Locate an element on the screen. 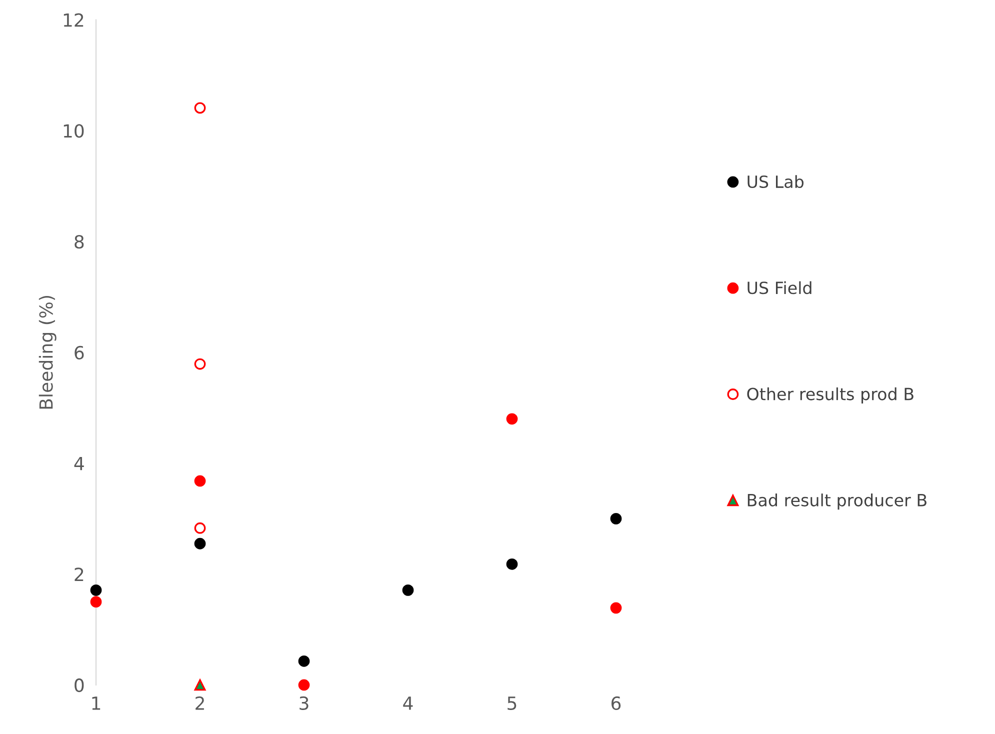 The height and width of the screenshot is (734, 995). y-tick-label: 8 is located at coordinates (79, 241).